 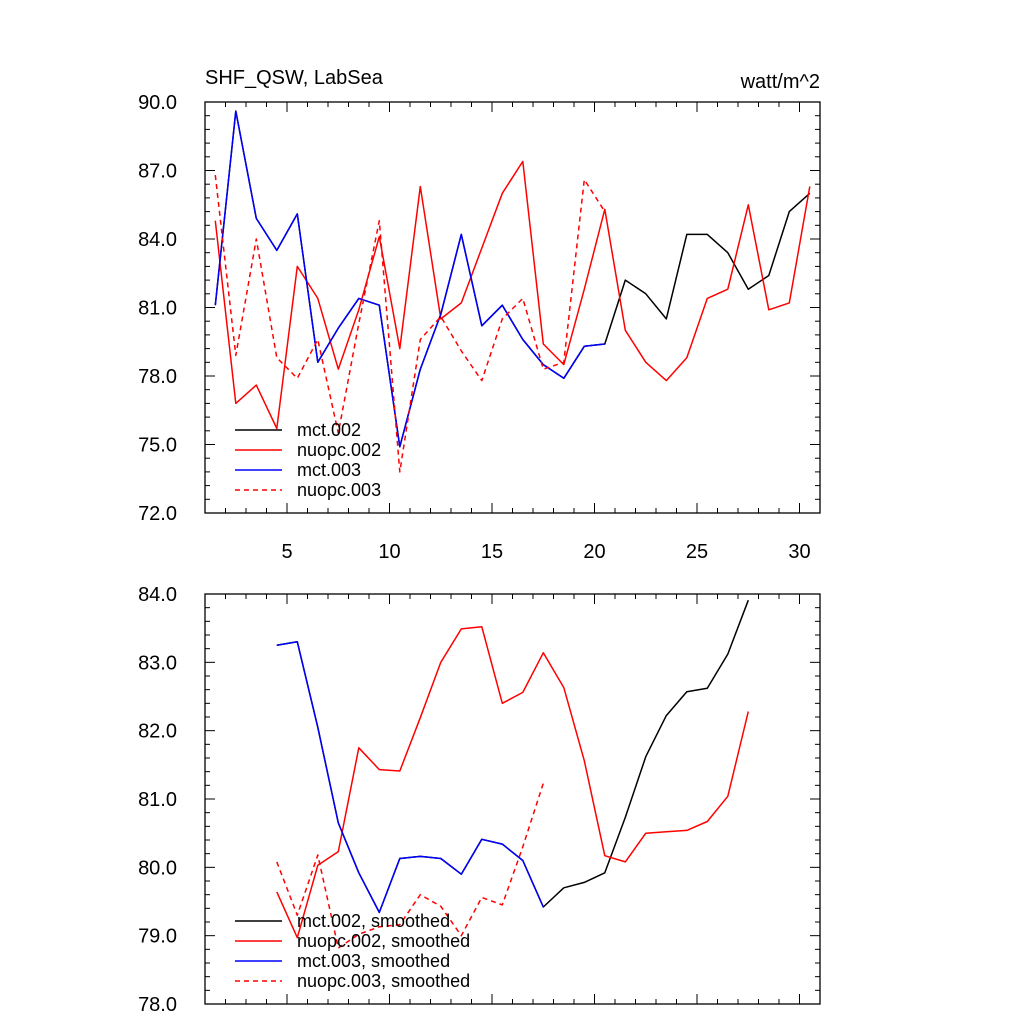 What do you see at coordinates (339, 490) in the screenshot?
I see `legend-label: nuopc.003` at bounding box center [339, 490].